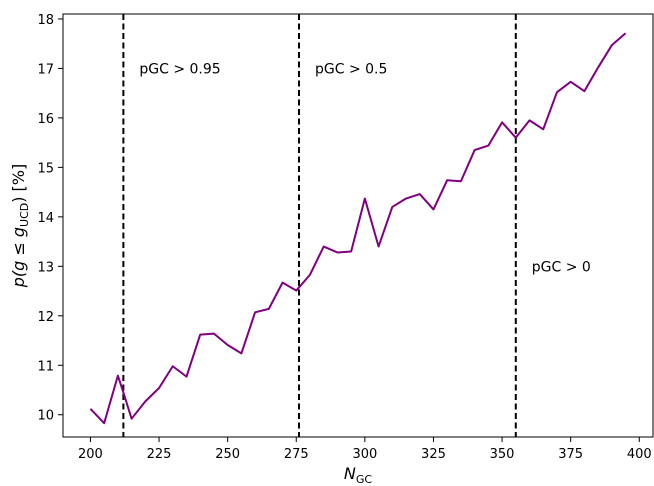 The width and height of the screenshot is (654, 486). Describe the element at coordinates (45, 119) in the screenshot. I see `y-tick-label: 16` at that location.